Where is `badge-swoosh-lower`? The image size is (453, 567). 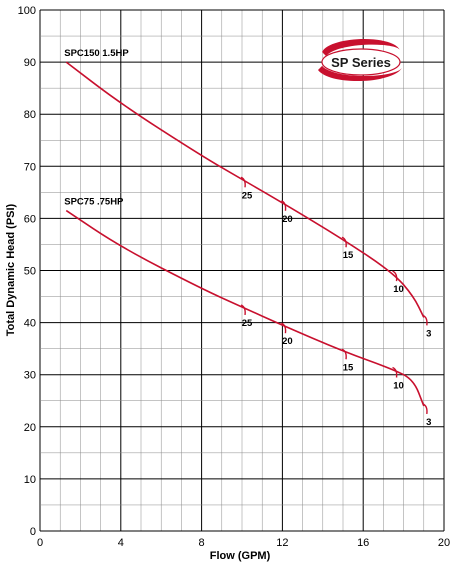
badge-swoosh-lower is located at coordinates (360, 74).